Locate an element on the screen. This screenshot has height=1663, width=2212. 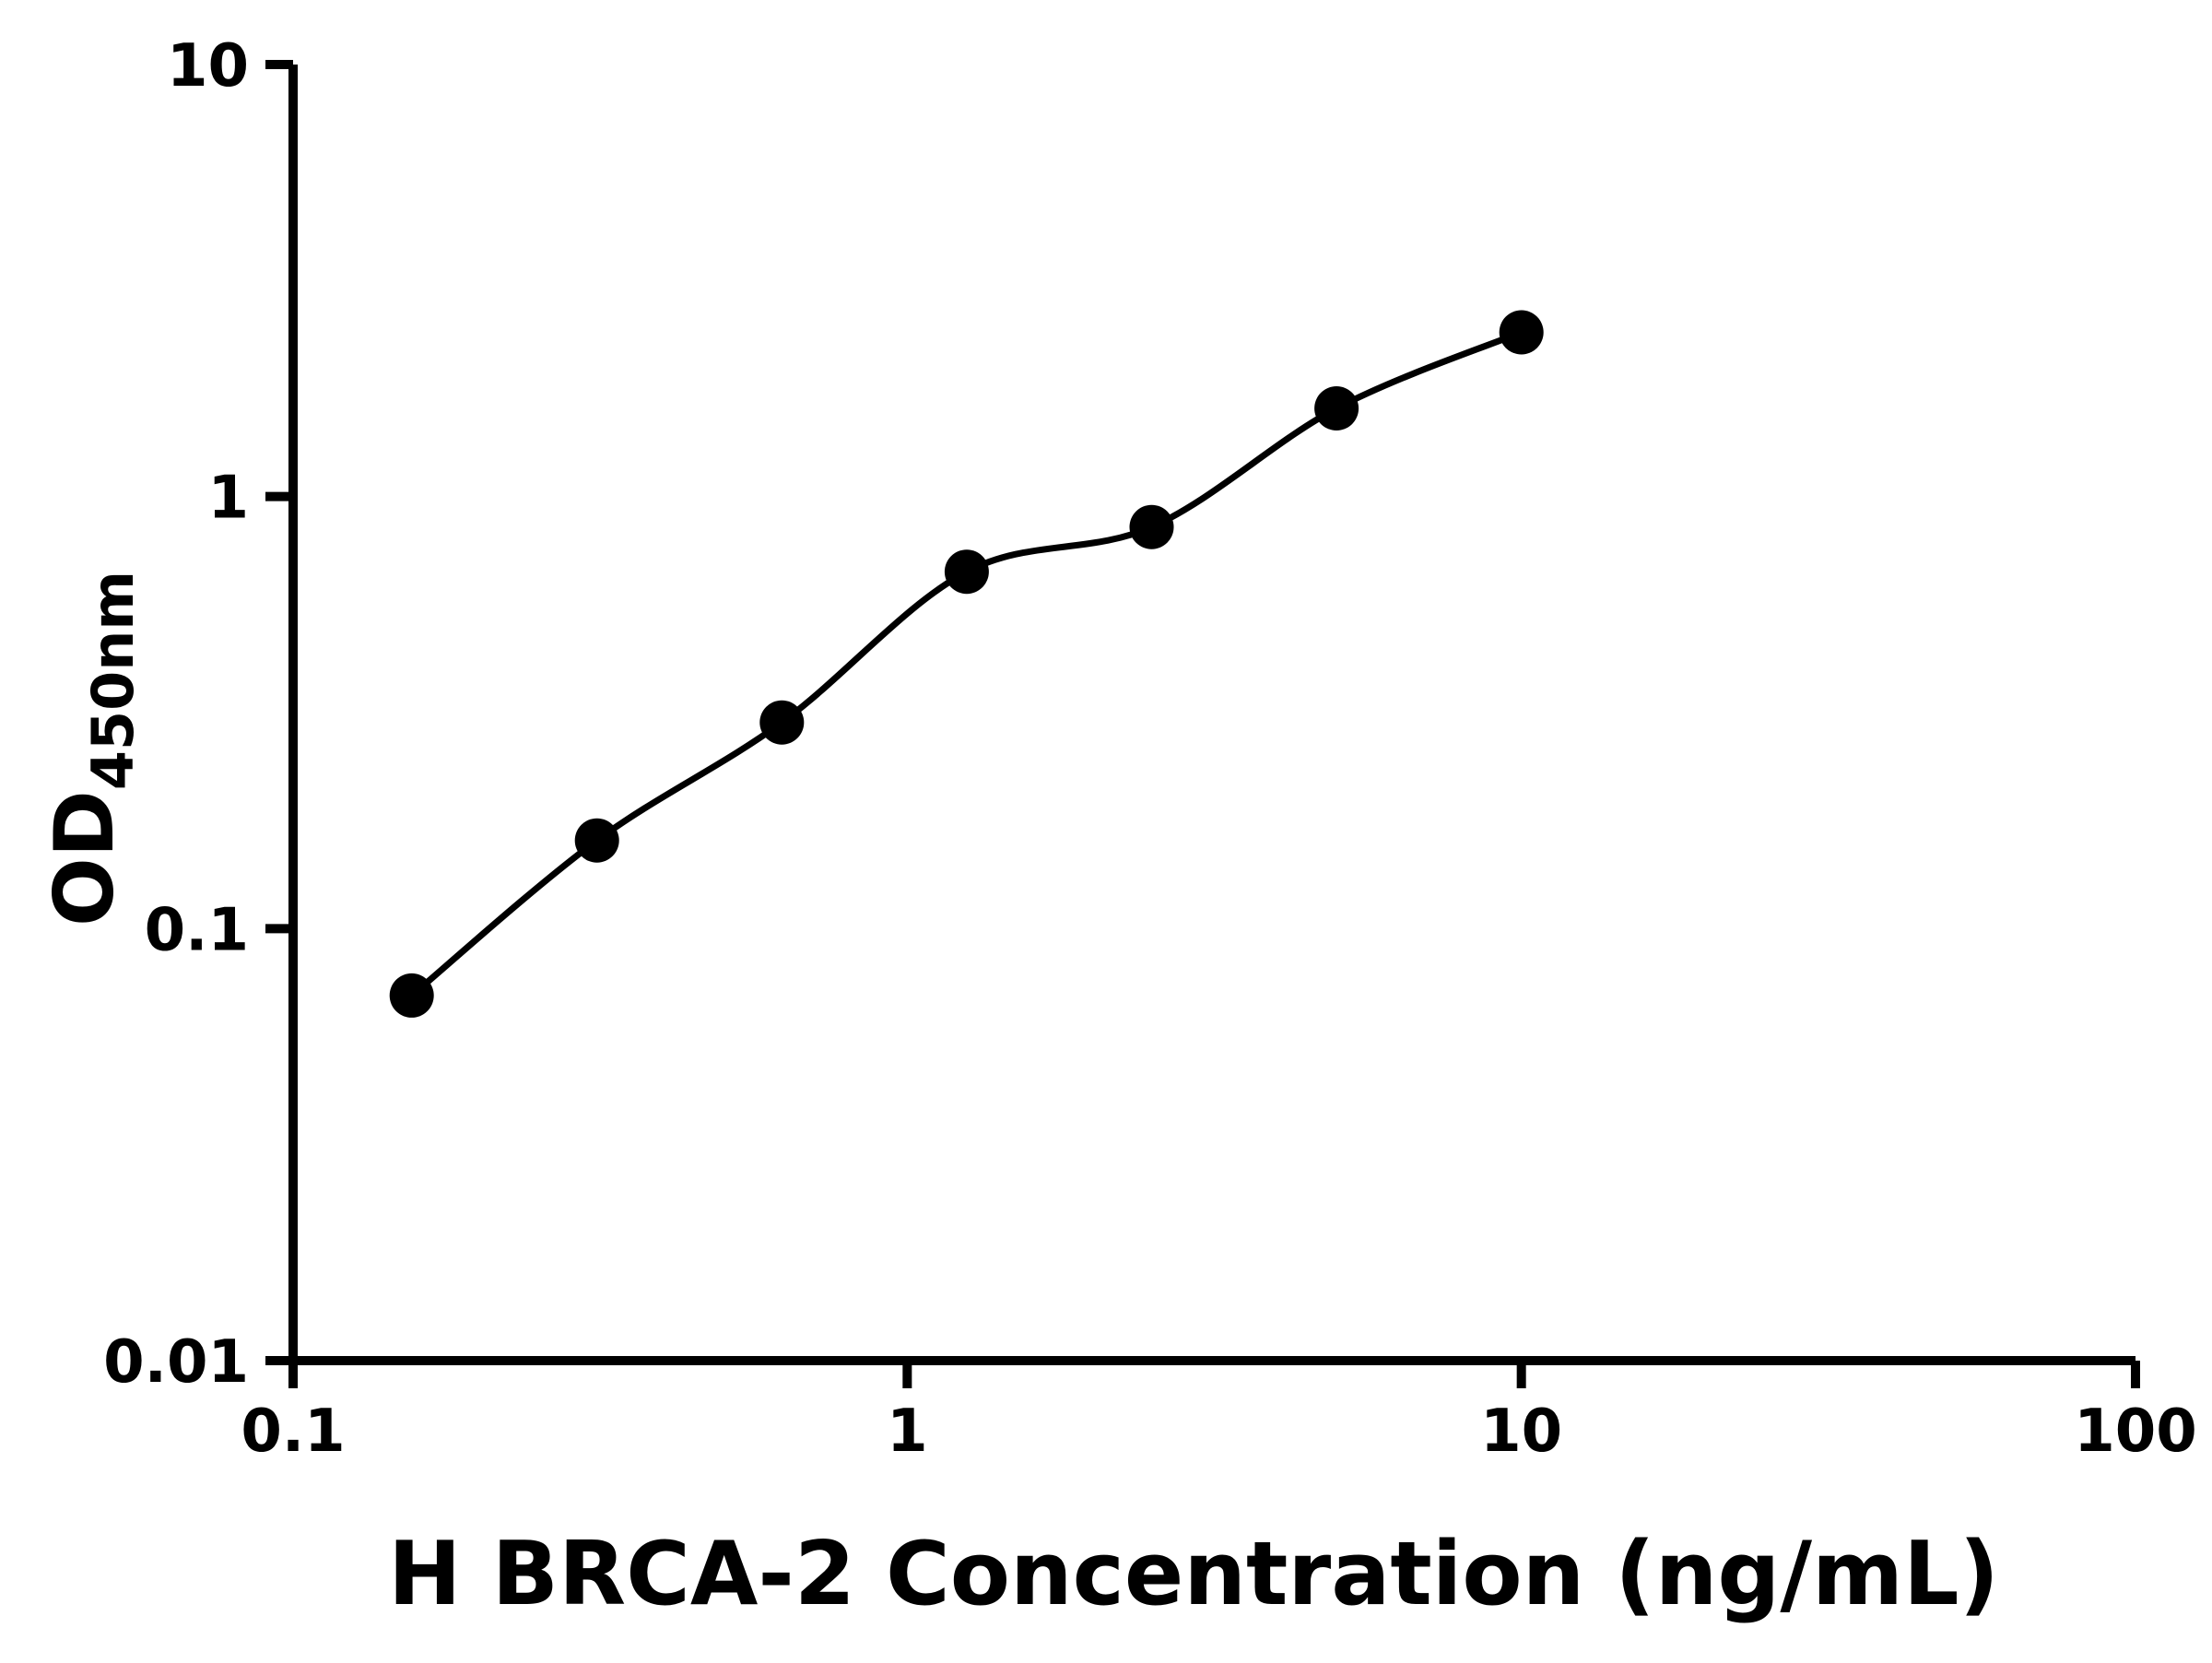
y-axis-title-sub: 450nm is located at coordinates (113, 680).